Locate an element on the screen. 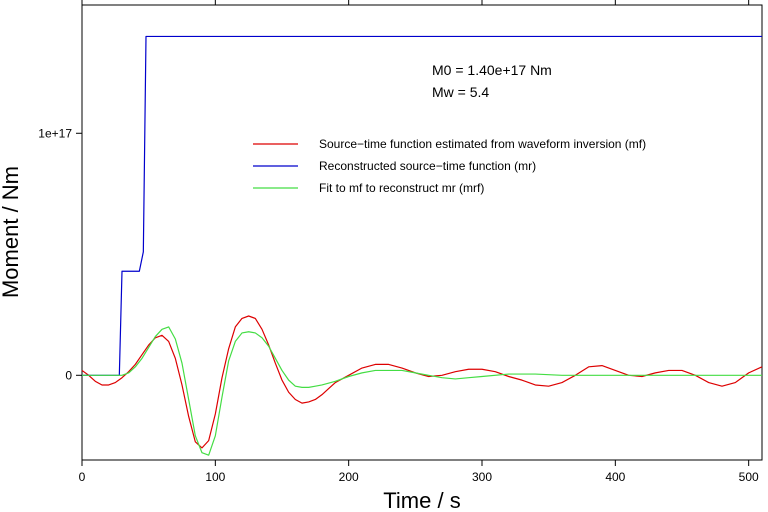  y-tick-label-1: 1e+17 is located at coordinates (55, 133).